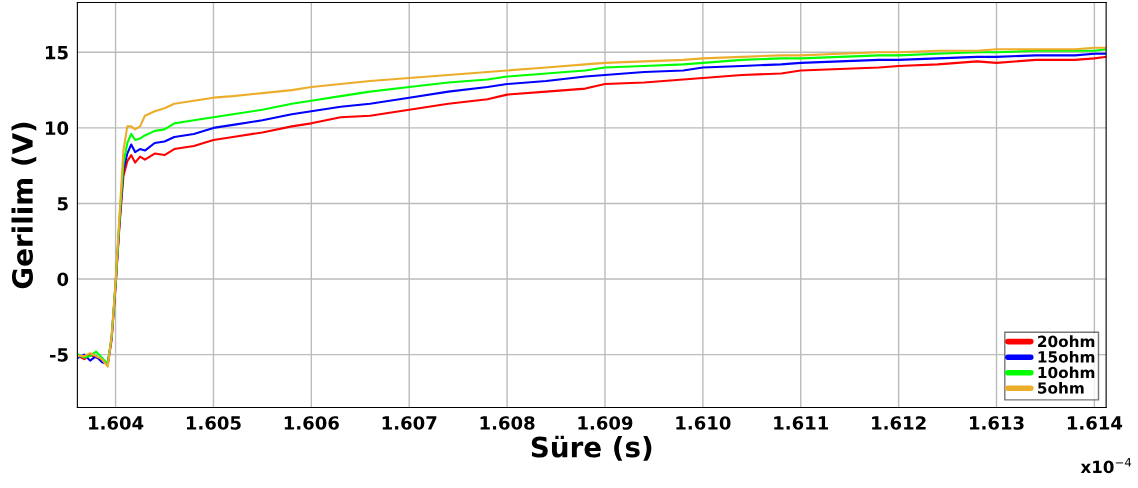 The width and height of the screenshot is (1138, 488). What do you see at coordinates (56, 53) in the screenshot?
I see `y-tick-label: 15` at bounding box center [56, 53].